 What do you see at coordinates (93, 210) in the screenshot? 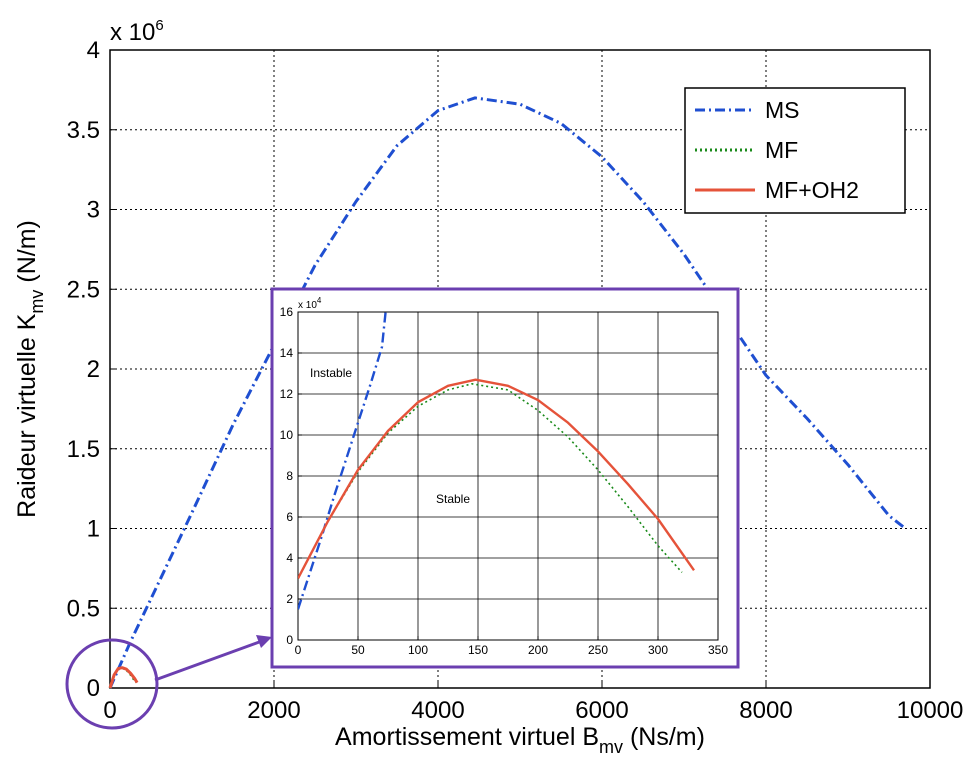
I see `main-y-tick-label-6: 3` at bounding box center [93, 210].